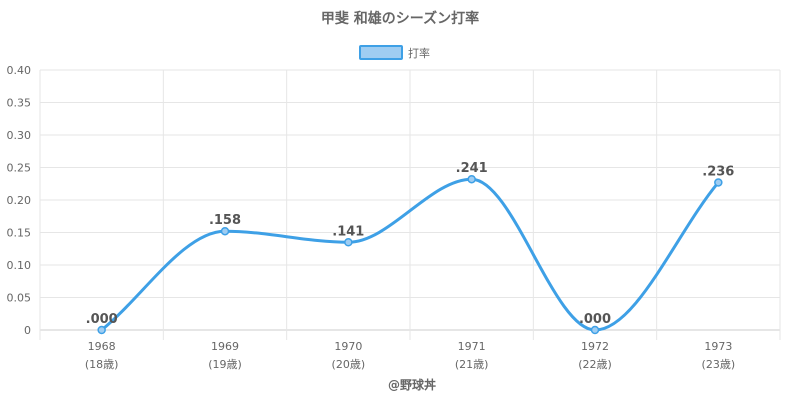 This screenshot has width=800, height=400. I want to click on data-label: .158, so click(225, 220).